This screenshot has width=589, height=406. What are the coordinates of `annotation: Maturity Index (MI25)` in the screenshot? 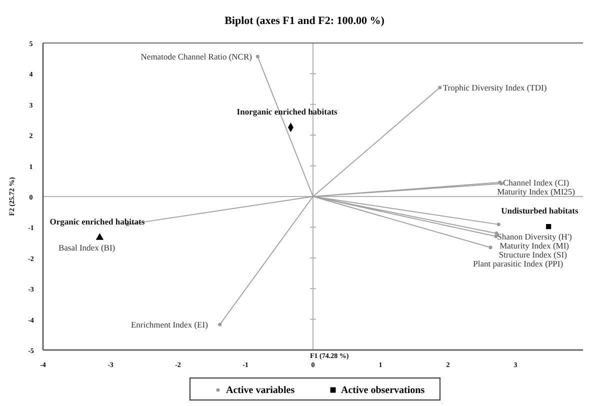 It's located at (536, 191).